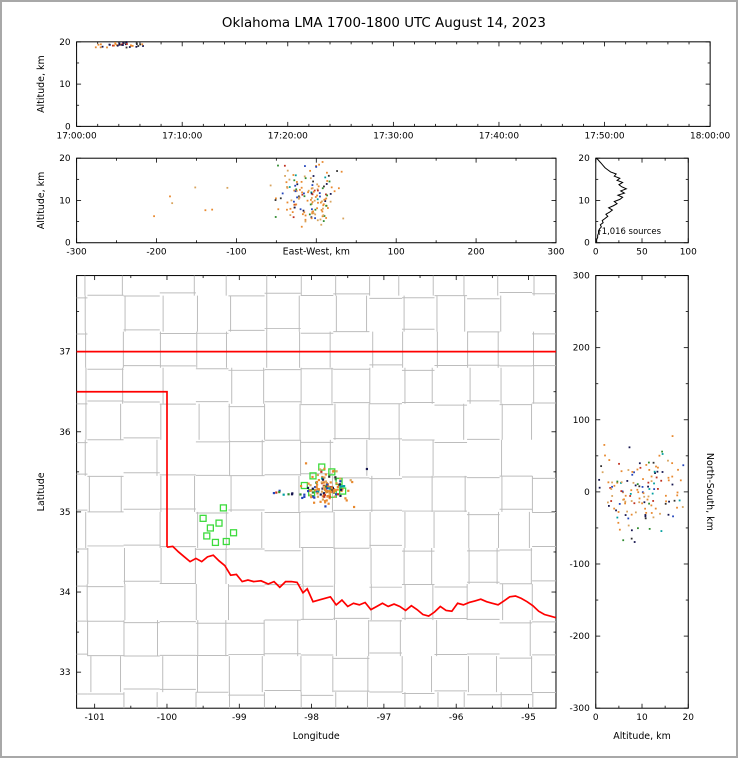  Describe the element at coordinates (77, 136) in the screenshot. I see `x-tick-label: 17:00:00` at that location.